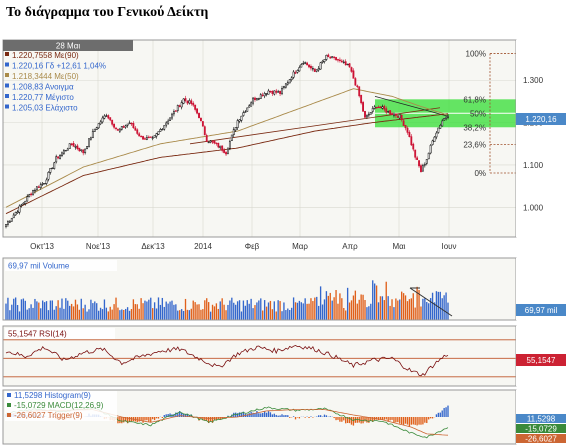  Describe the element at coordinates (59, 66) in the screenshot. I see `legend-entry: 1.220,16 Γδ +12,61 1,04%` at that location.